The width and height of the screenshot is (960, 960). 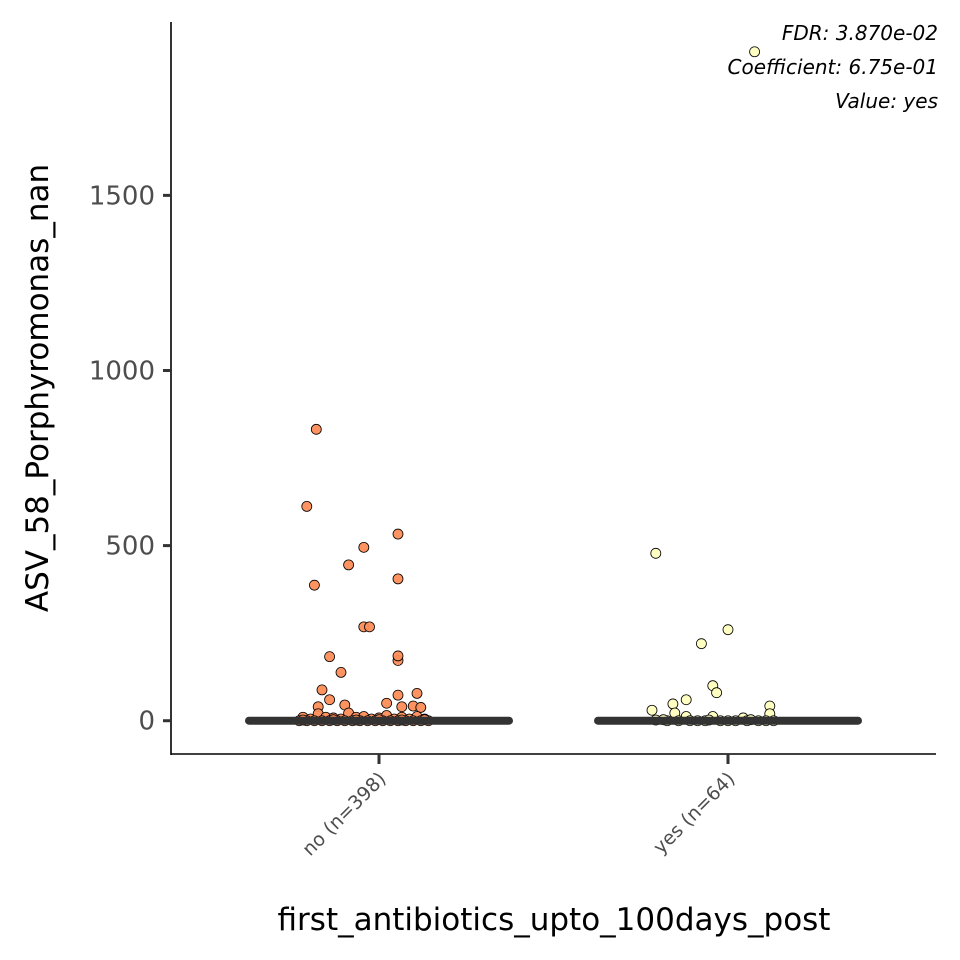 I want to click on annotation-coefficient: Coefficient: 6.75e-01, so click(x=833, y=67).